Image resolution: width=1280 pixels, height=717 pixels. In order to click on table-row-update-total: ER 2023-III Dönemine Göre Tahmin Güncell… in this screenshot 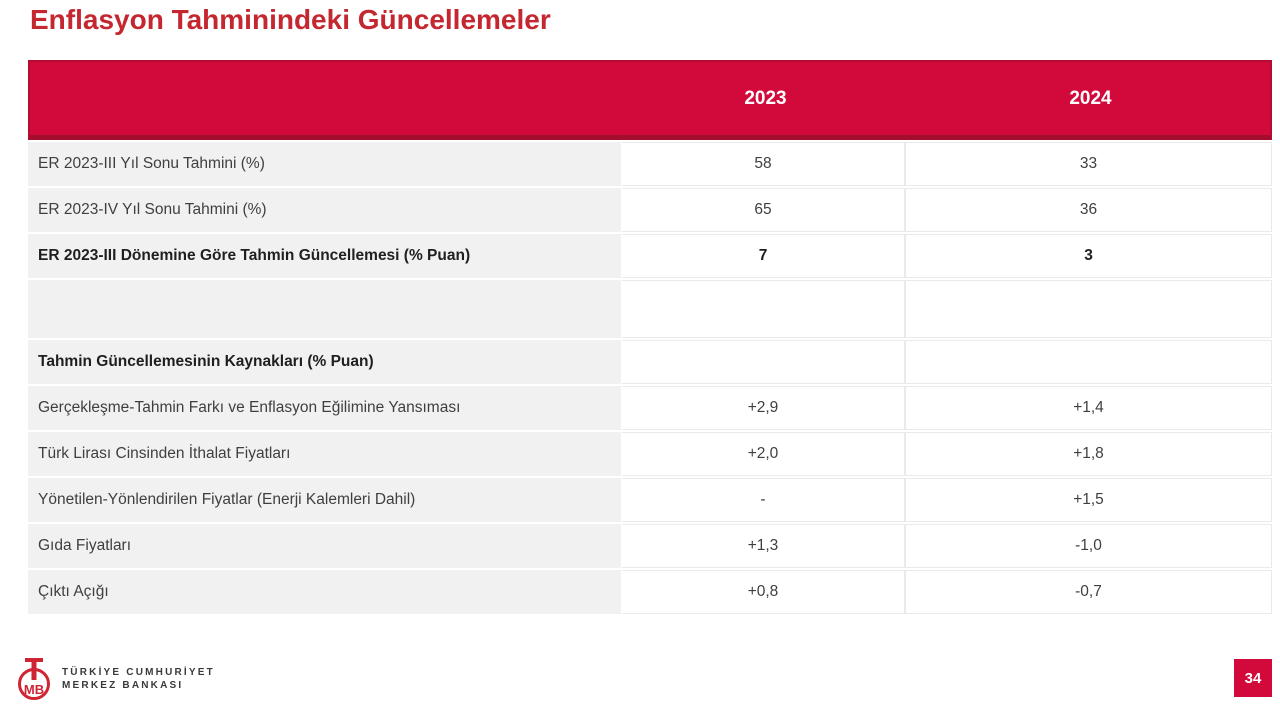, I will do `click(650, 256)`.